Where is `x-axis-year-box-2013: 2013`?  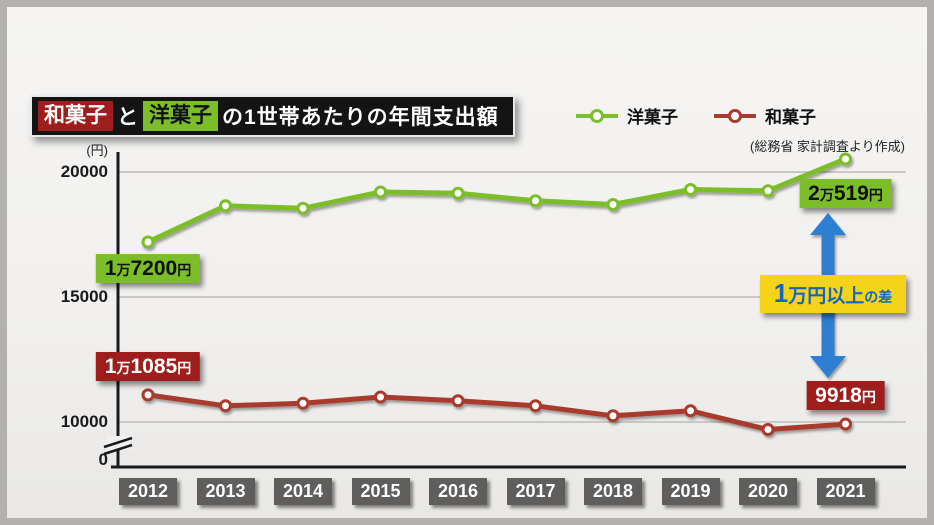
x-axis-year-box-2013: 2013 is located at coordinates (225, 491).